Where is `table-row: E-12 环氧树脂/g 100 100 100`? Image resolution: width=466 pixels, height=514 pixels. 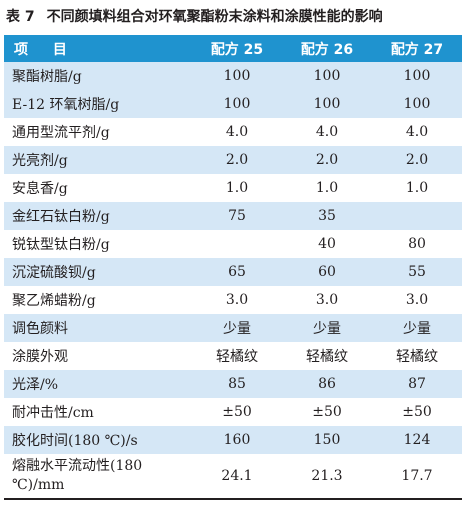 table-row: E-12 环氧树脂/g 100 100 100 is located at coordinates (233, 104).